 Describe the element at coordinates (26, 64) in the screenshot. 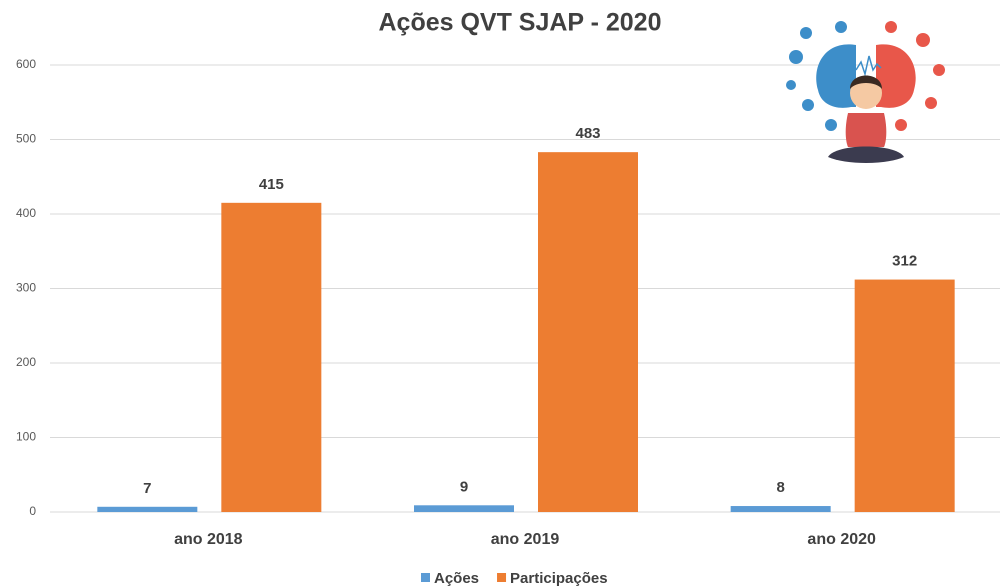

I see `y-tick-label: 600` at that location.